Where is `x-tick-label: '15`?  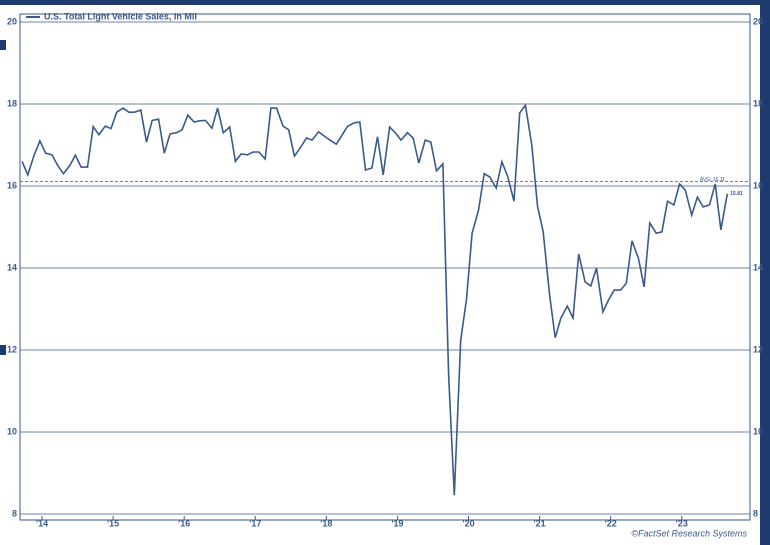
x-tick-label: '15 is located at coordinates (113, 523).